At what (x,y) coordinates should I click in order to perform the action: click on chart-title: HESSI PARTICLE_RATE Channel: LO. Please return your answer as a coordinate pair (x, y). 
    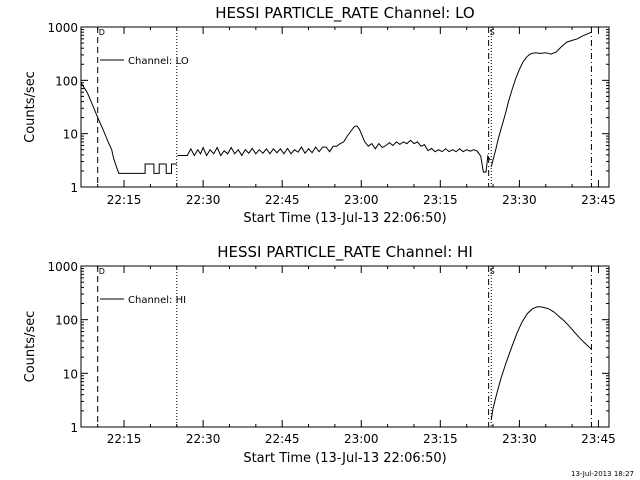
    Looking at the image, I should click on (344, 13).